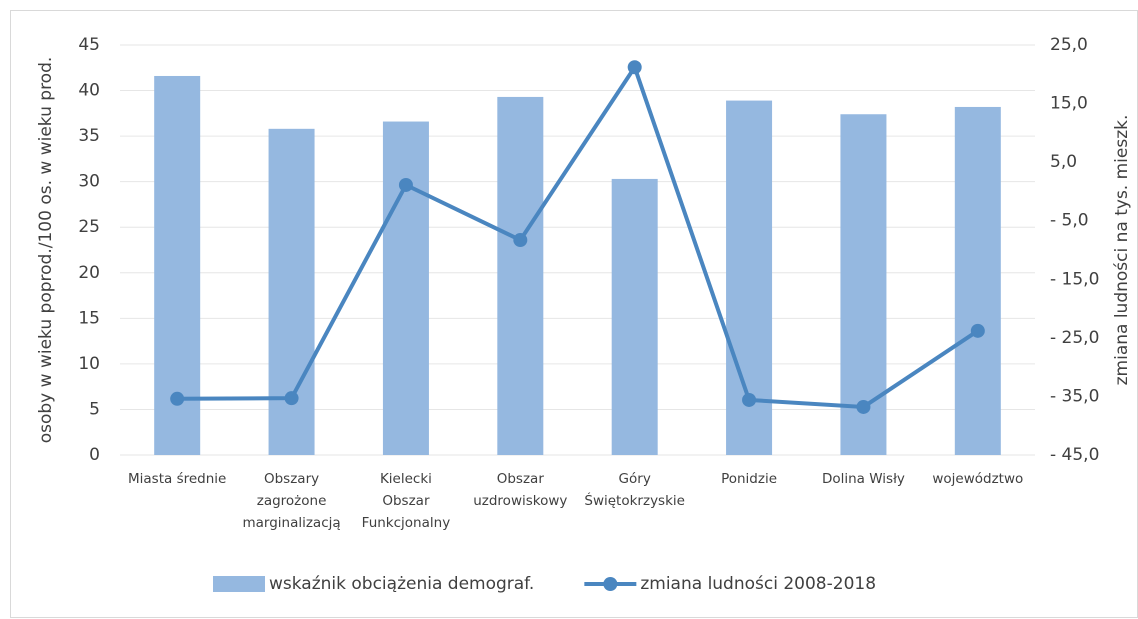  What do you see at coordinates (292, 501) in the screenshot?
I see `x-tick-label: zagrożone` at bounding box center [292, 501].